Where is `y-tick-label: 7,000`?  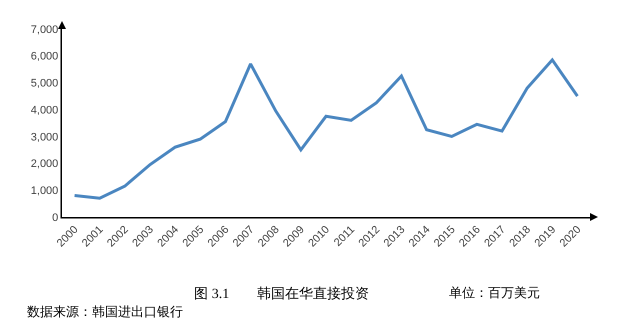 y-tick-label: 7,000 is located at coordinates (44, 30).